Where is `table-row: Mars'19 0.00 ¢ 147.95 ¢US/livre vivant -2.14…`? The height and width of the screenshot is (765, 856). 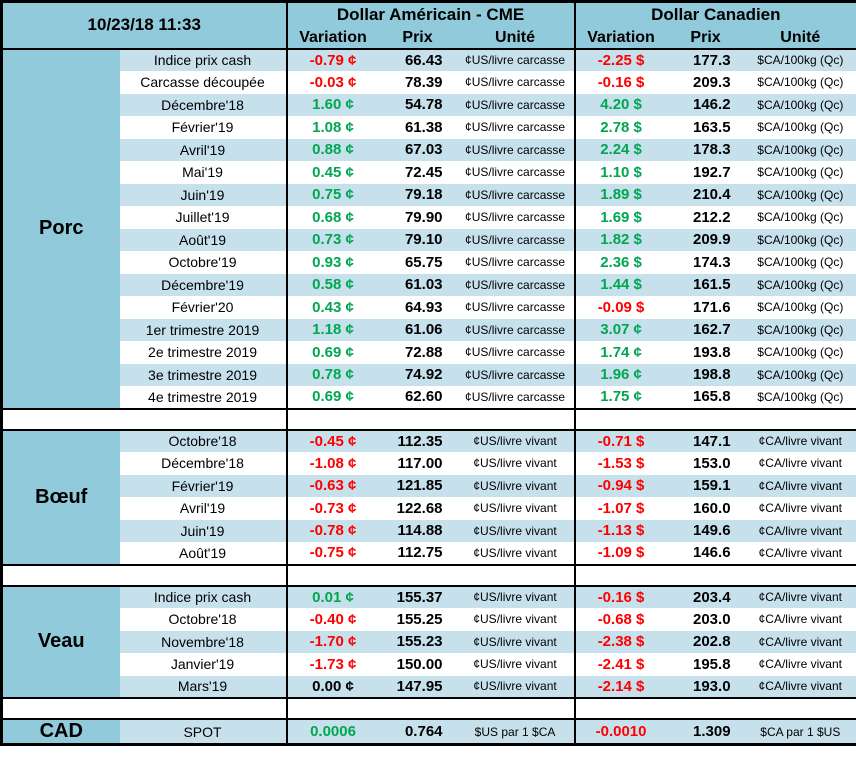
table-row: Mars'19 0.00 ¢ 147.95 ¢US/livre vivant -2.14… is located at coordinates (429, 686).